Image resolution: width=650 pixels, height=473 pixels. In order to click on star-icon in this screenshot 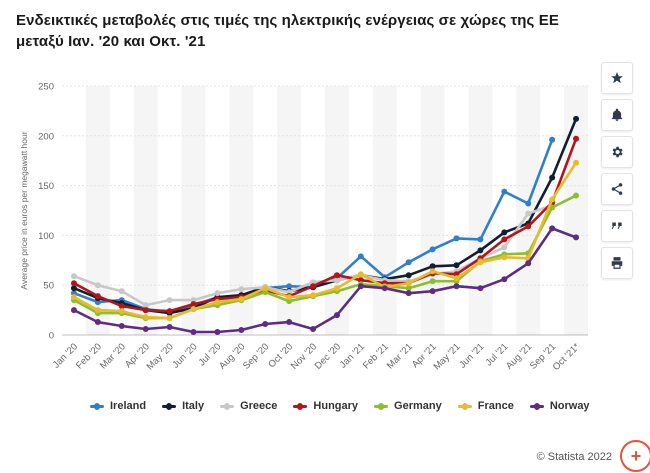, I will do `click(617, 78)`.